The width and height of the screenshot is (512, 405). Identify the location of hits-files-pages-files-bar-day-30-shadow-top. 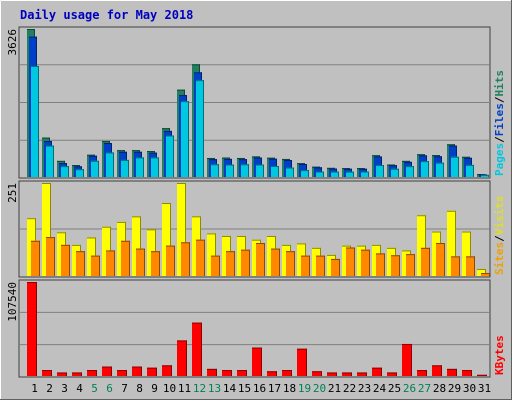
(468, 158).